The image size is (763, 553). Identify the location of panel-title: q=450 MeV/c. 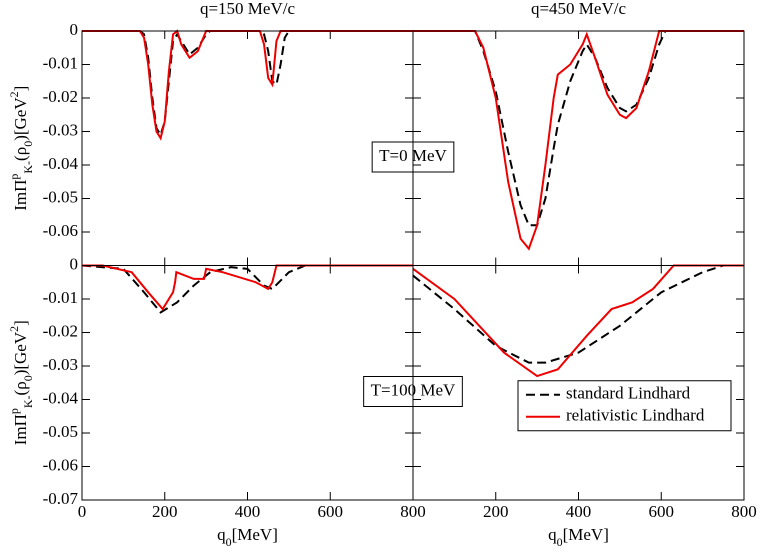
(578, 9).